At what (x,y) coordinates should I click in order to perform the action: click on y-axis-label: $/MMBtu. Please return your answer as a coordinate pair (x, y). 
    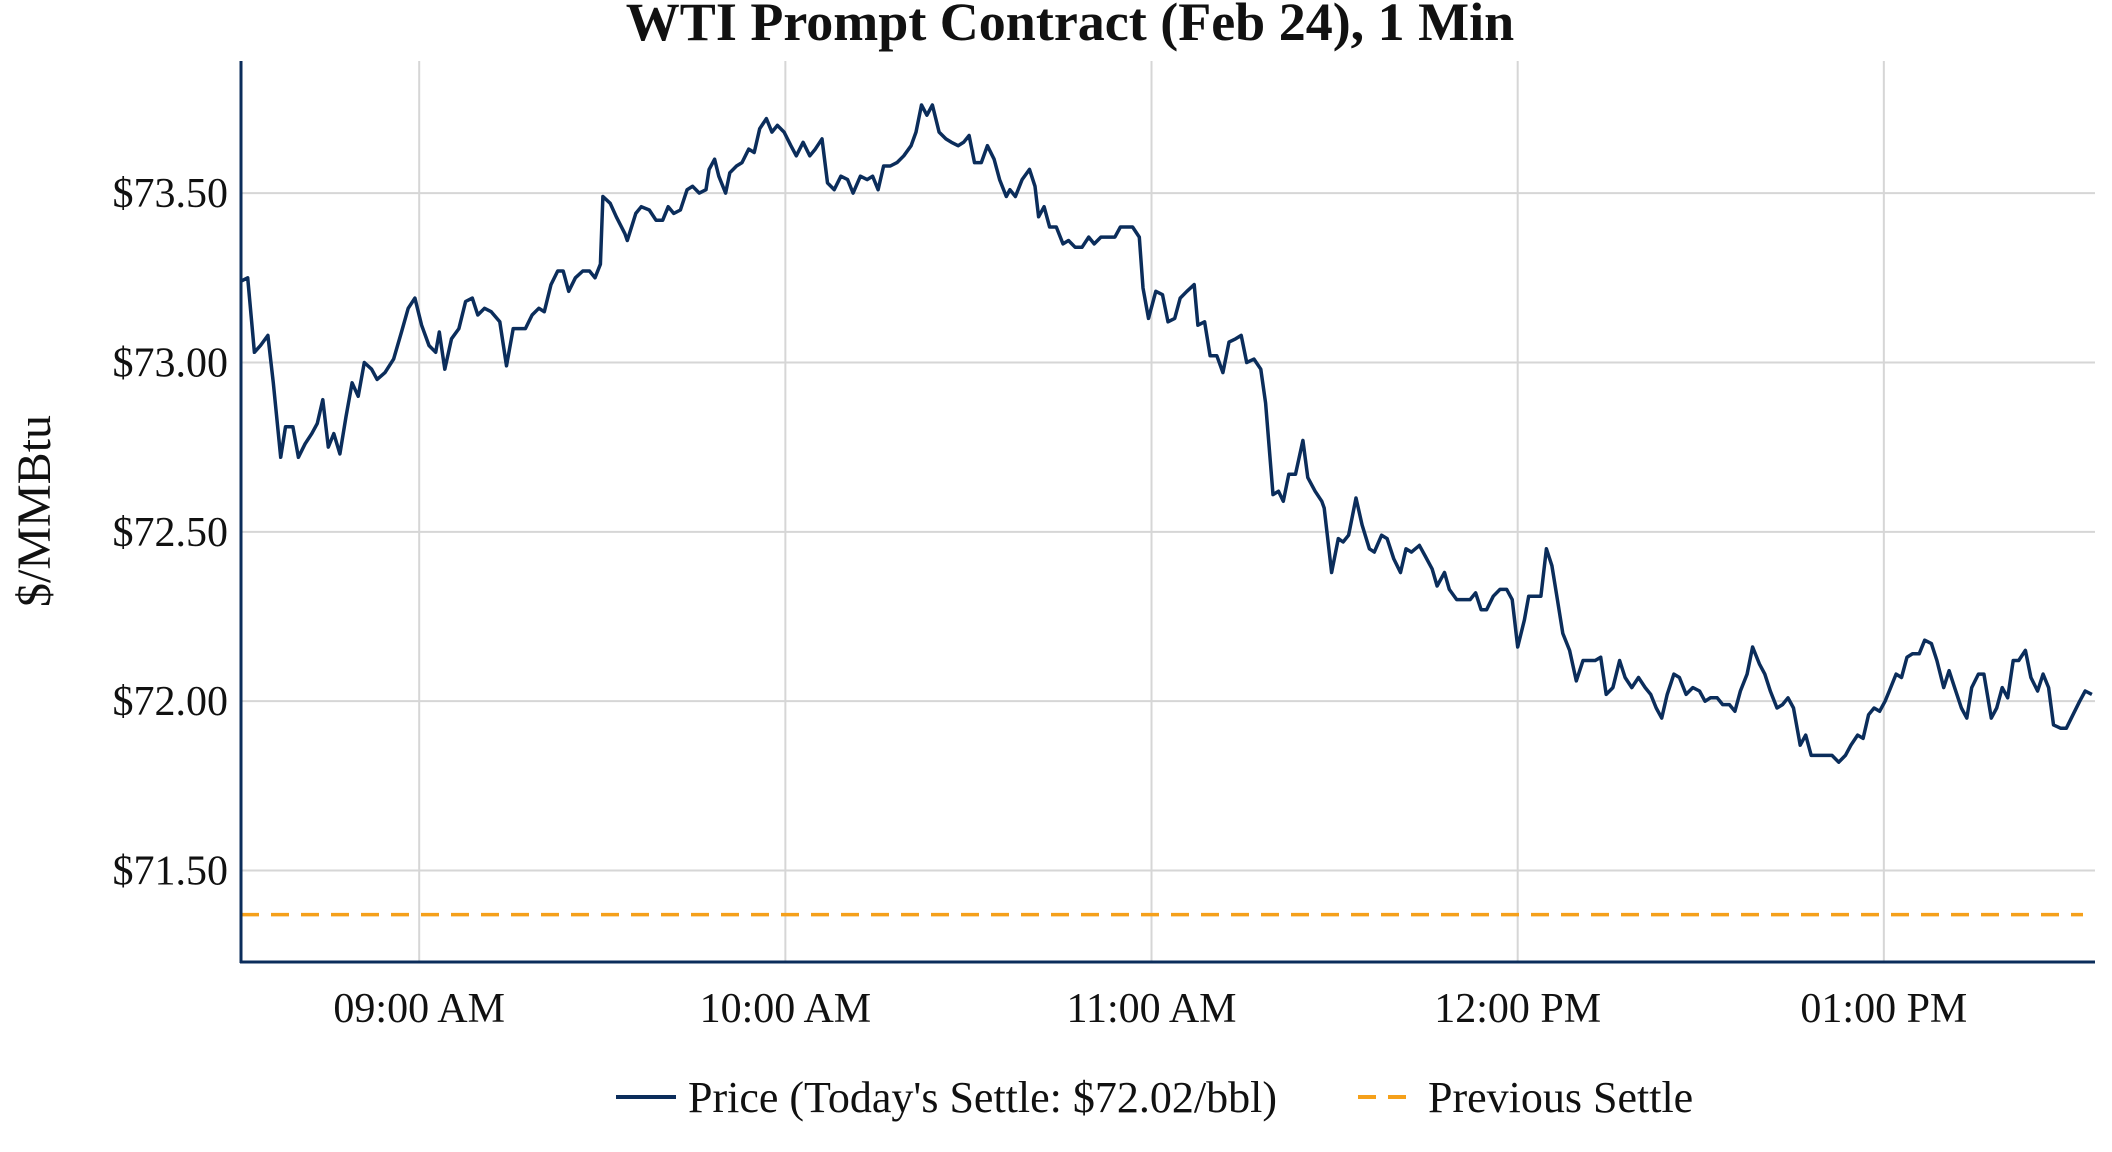
    Looking at the image, I should click on (34, 511).